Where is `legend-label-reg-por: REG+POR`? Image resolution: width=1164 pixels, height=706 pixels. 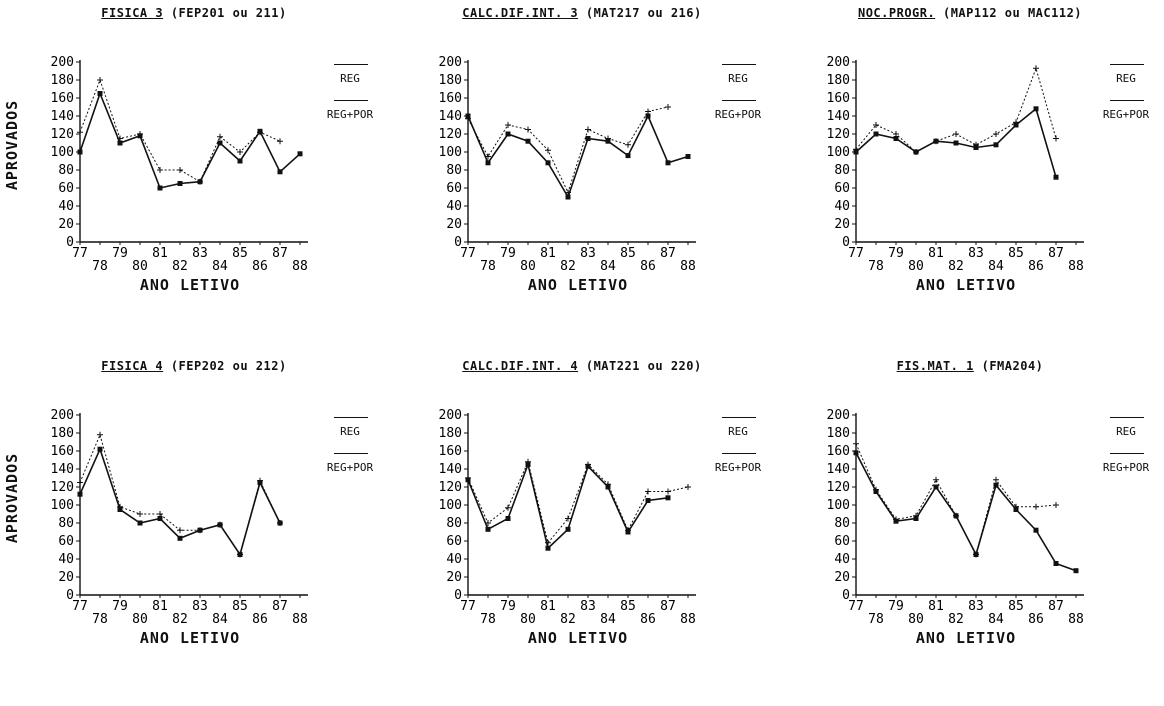
legend-label-reg-por: REG+POR is located at coordinates (1126, 467).